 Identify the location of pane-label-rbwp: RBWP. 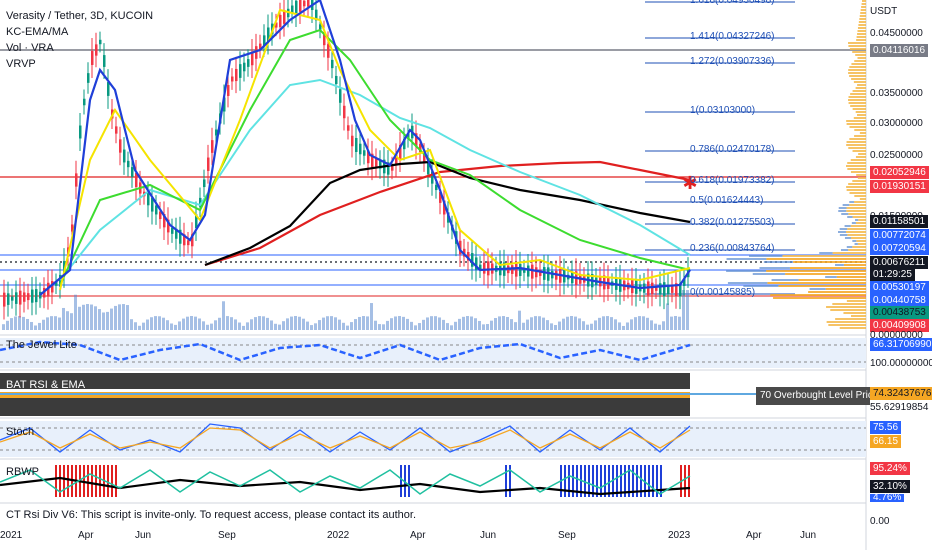
(22, 472).